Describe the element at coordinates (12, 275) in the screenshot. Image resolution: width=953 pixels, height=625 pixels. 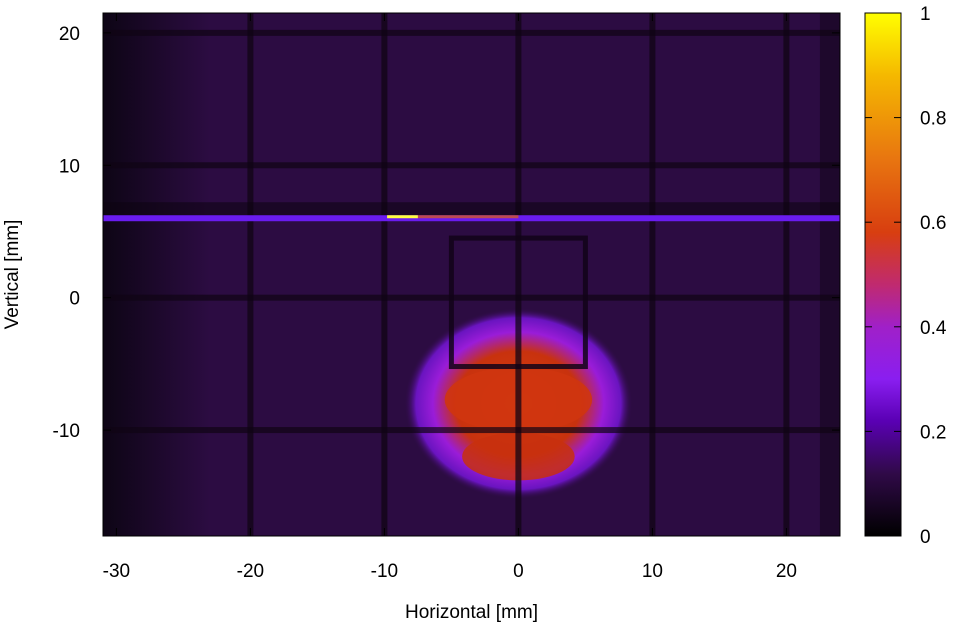
I see `y-axis-title: Vertical [mm]` at that location.